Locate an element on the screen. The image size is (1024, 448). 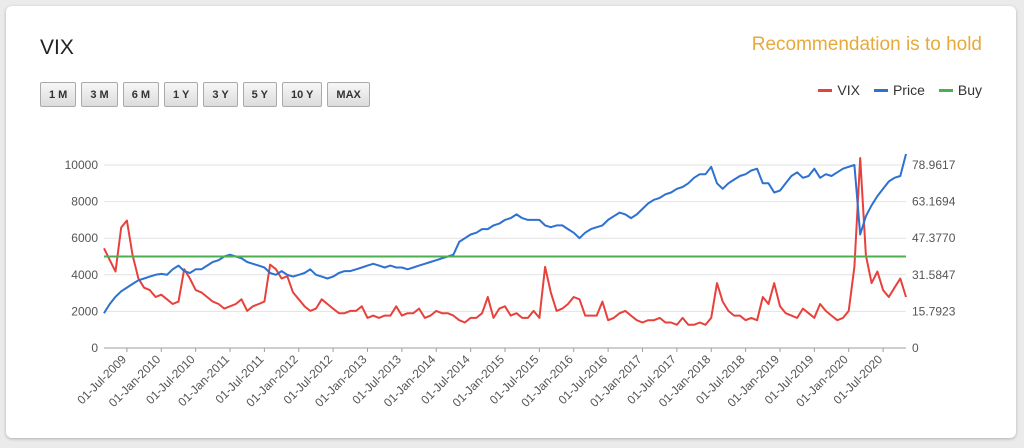
y-left-tick-label: 8000 is located at coordinates (84, 202).